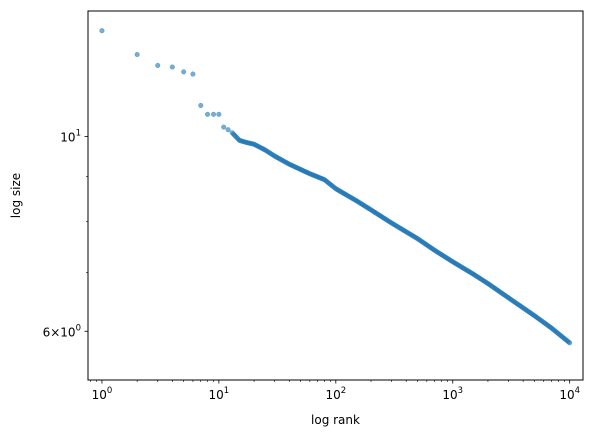 The width and height of the screenshot is (594, 437). Describe the element at coordinates (16, 195) in the screenshot. I see `y-axis-label: log size` at that location.